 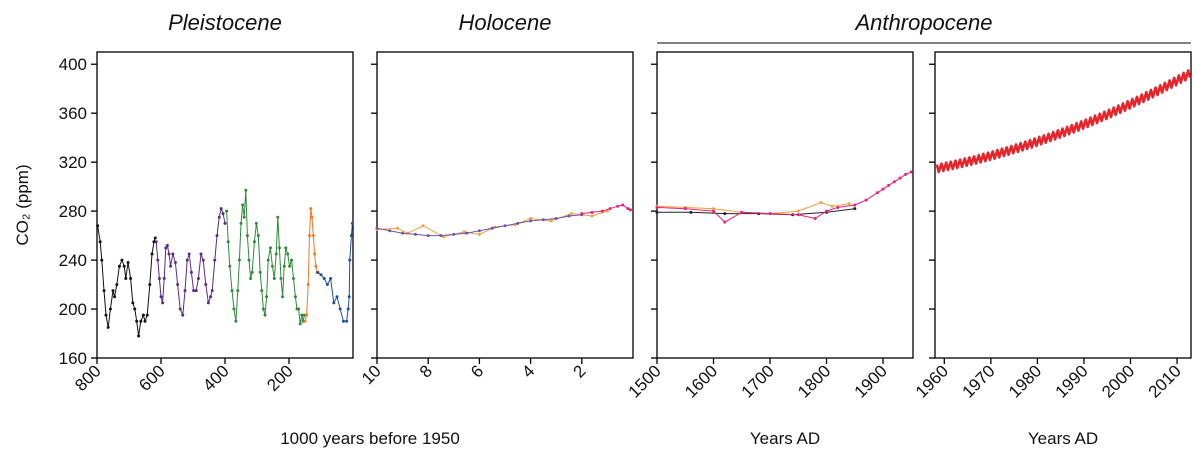 I want to click on y-tick-label: 280, so click(x=73, y=211).